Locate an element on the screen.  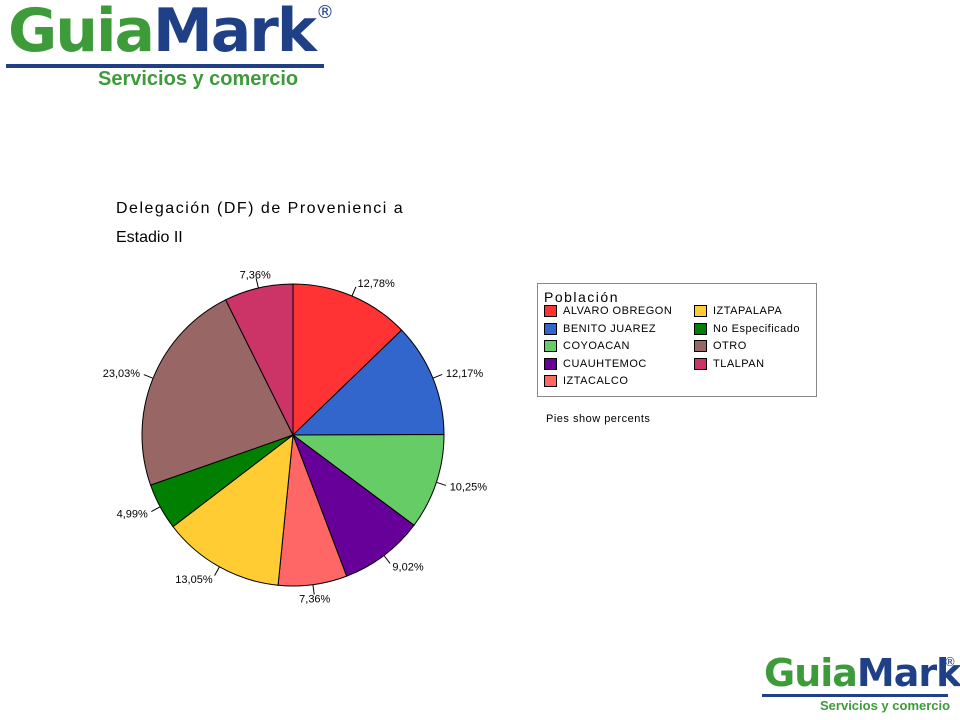
legend-label: ALVARO OBREGON is located at coordinates (618, 311).